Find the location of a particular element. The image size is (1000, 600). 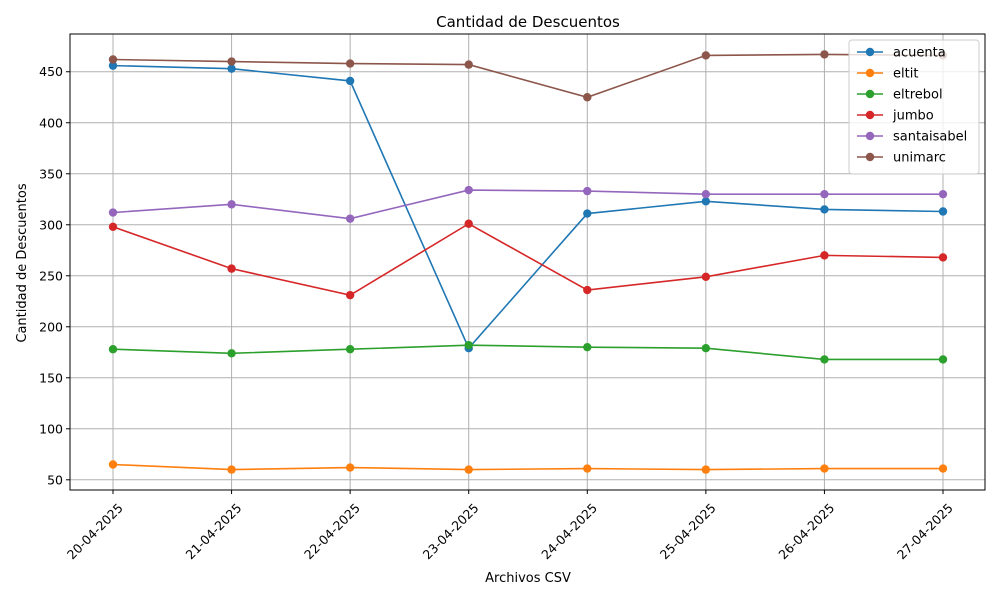

legend-label: eltit is located at coordinates (905, 74).